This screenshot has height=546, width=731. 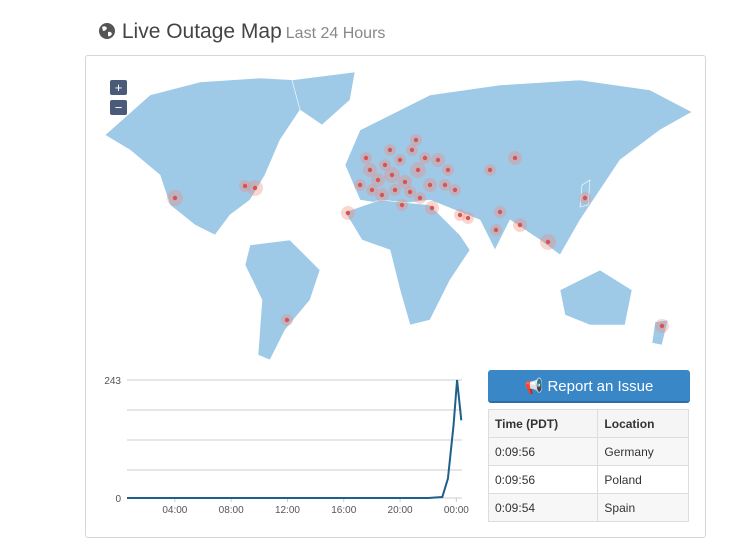 What do you see at coordinates (112, 381) in the screenshot?
I see `y-tick-label: 243` at bounding box center [112, 381].